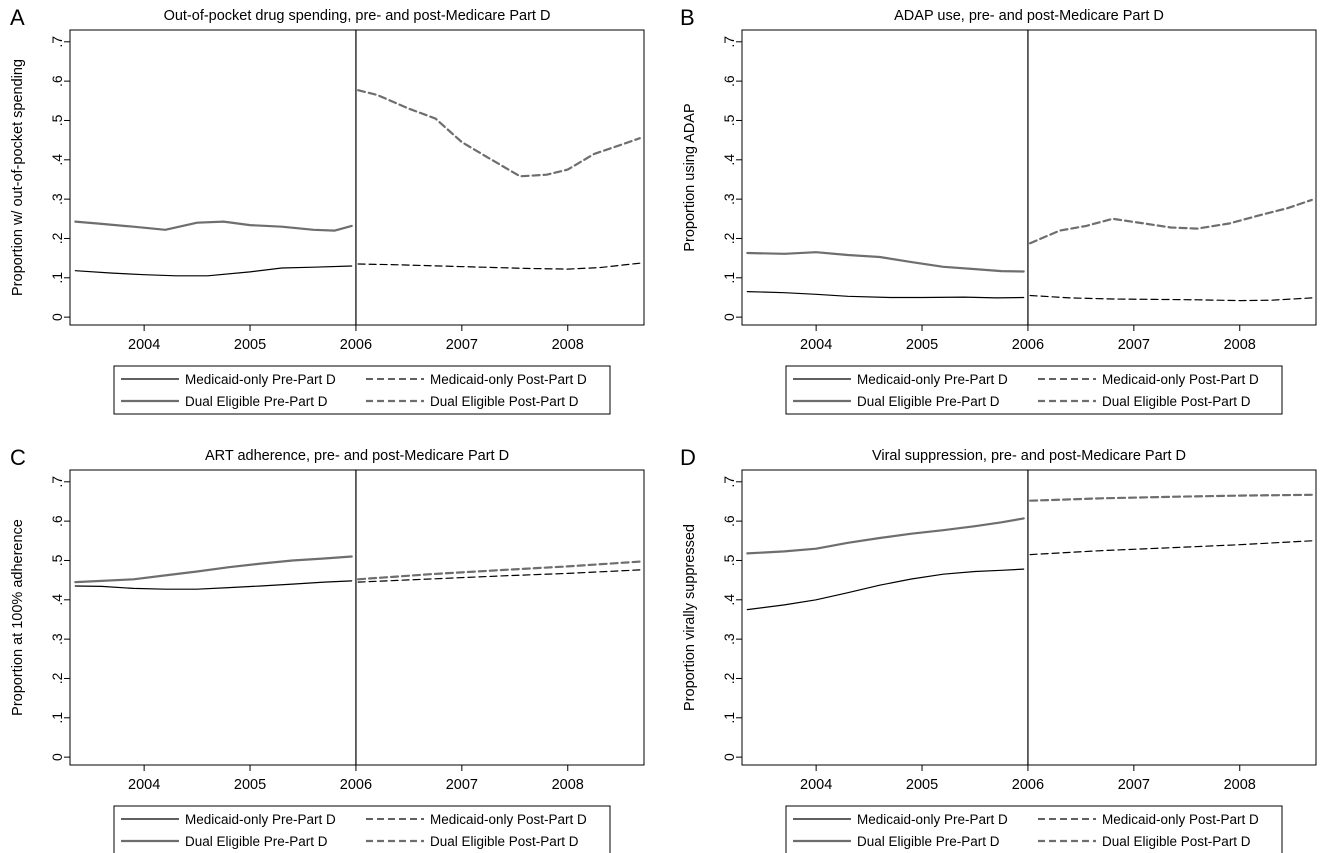 This screenshot has width=1328, height=853. Describe the element at coordinates (690, 617) in the screenshot. I see `y-axis-label: Proportion virally suppressed` at that location.